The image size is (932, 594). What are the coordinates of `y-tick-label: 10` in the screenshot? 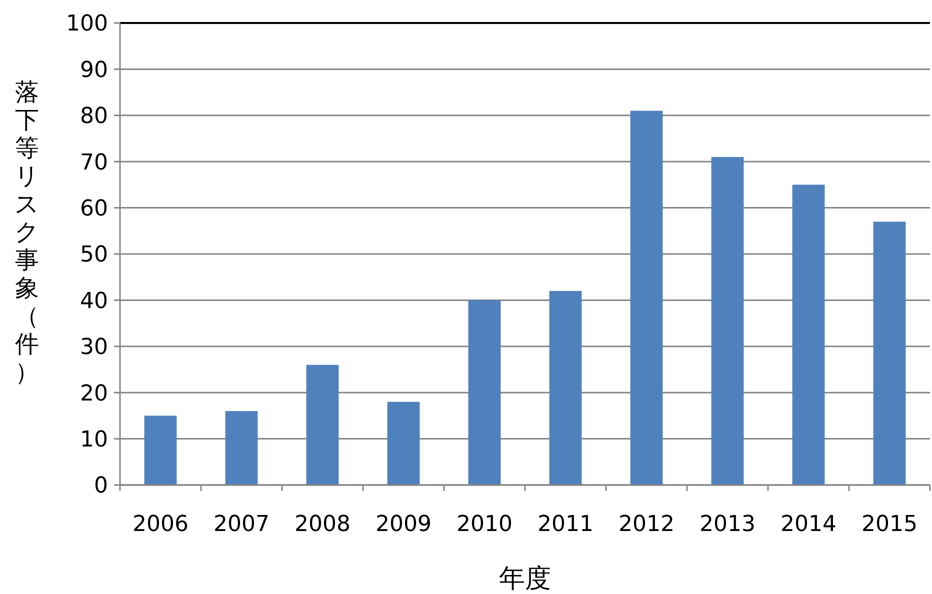 It's located at (94, 440).